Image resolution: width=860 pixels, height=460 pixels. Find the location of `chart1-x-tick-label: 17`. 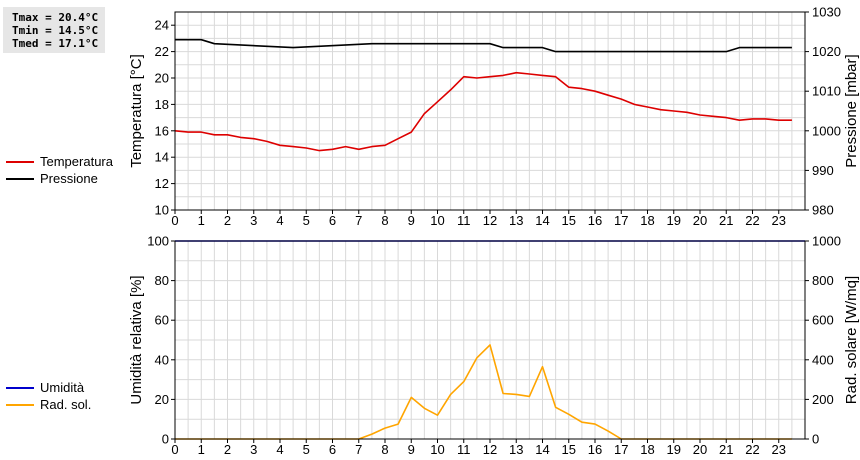

chart1-x-tick-label: 17 is located at coordinates (621, 220).